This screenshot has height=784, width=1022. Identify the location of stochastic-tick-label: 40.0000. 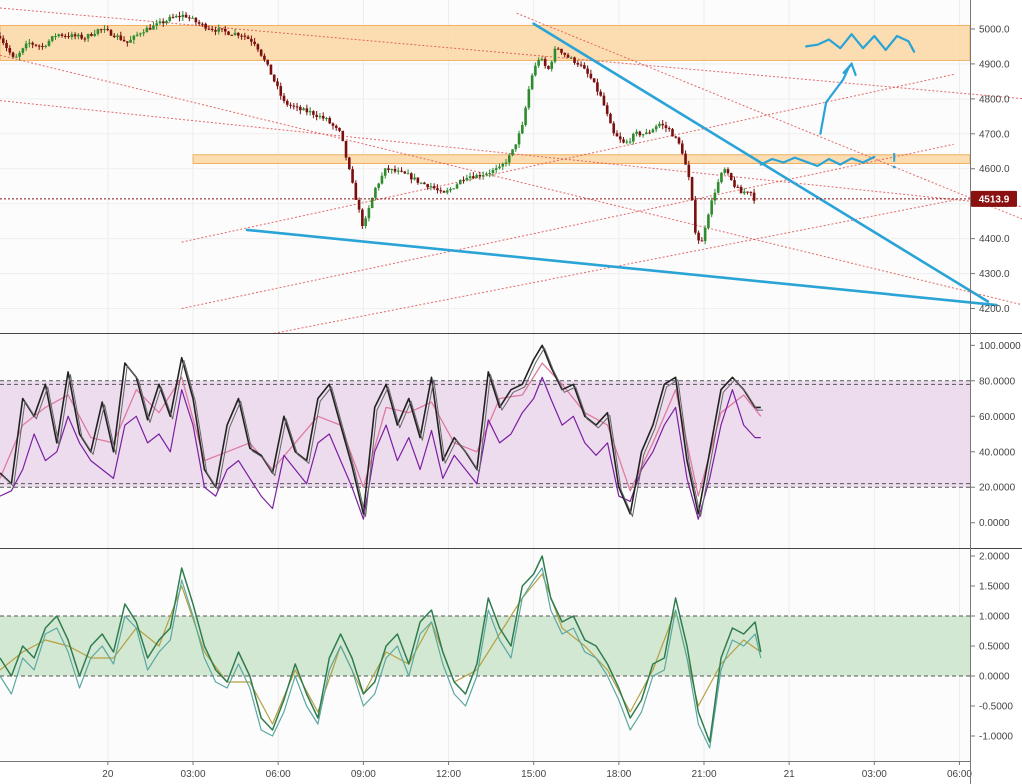
(997, 452).